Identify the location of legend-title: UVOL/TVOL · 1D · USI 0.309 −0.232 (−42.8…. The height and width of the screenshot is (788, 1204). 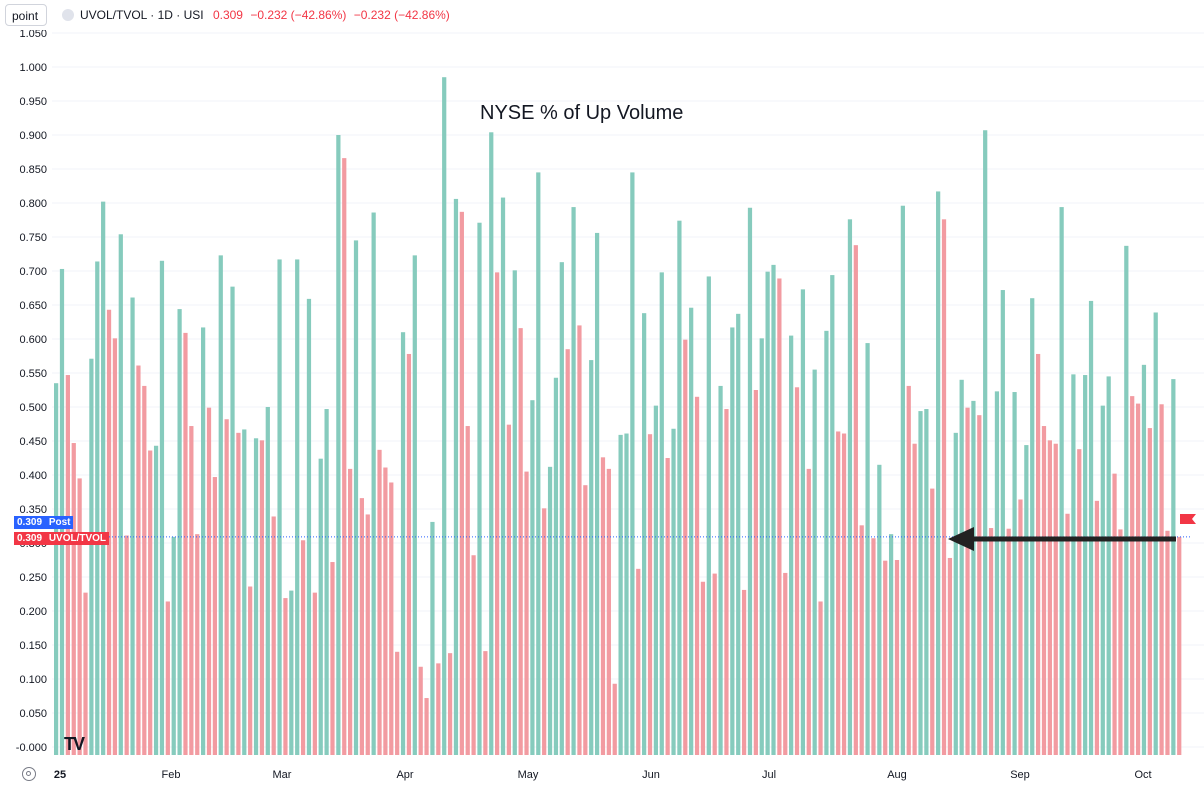
(267, 15).